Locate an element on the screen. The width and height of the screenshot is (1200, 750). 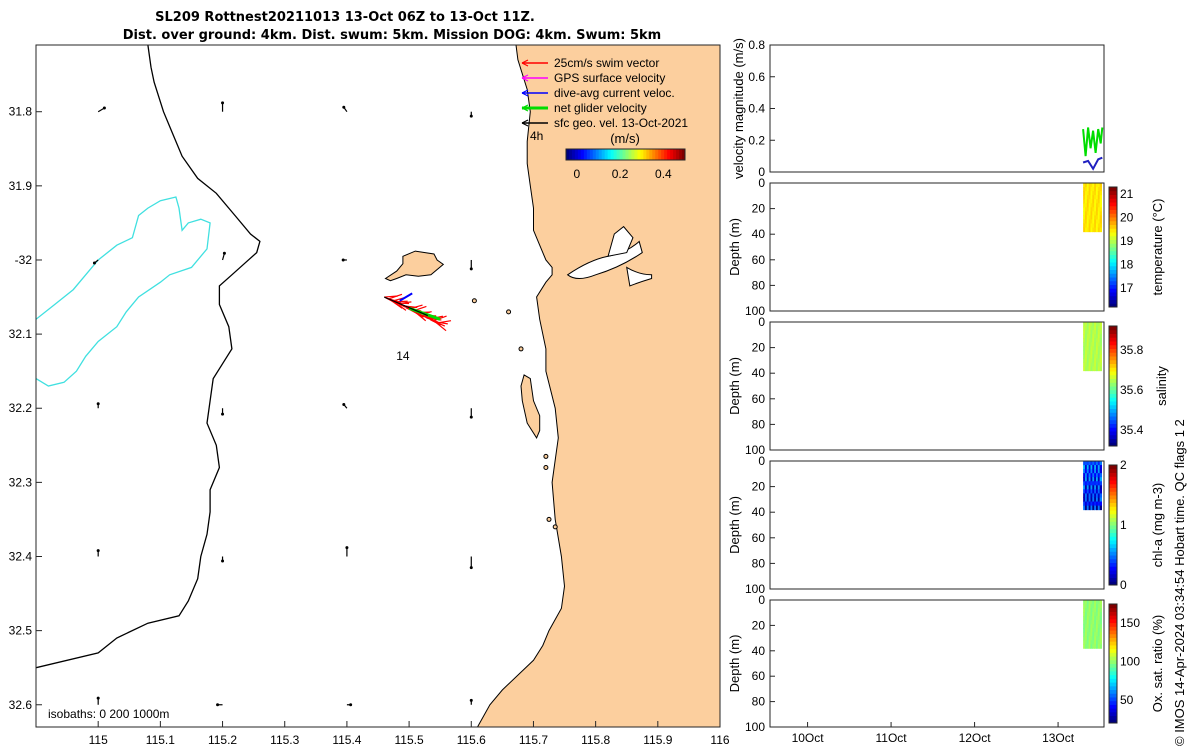
salinity-ylabel: Depth (m) is located at coordinates (734, 386).